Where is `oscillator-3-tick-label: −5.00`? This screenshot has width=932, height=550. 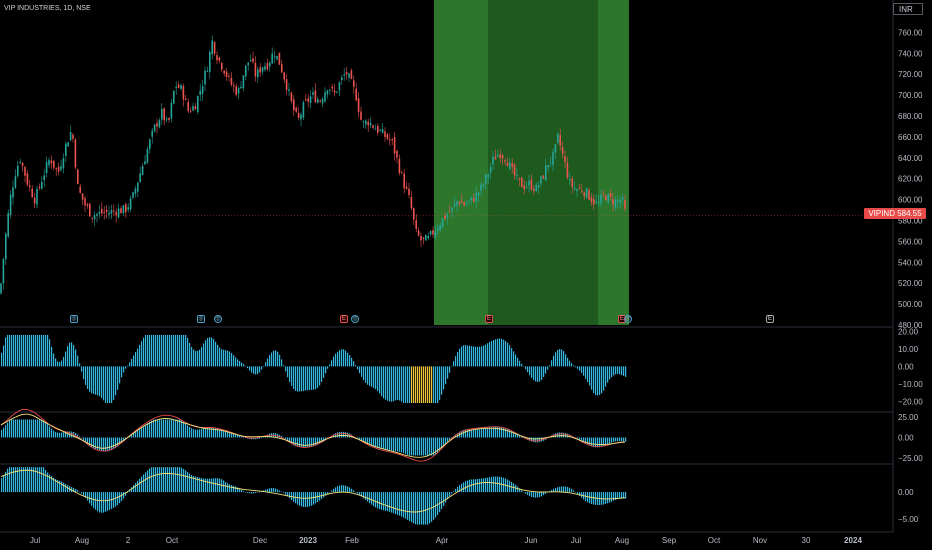 oscillator-3-tick-label: −5.00 is located at coordinates (908, 519).